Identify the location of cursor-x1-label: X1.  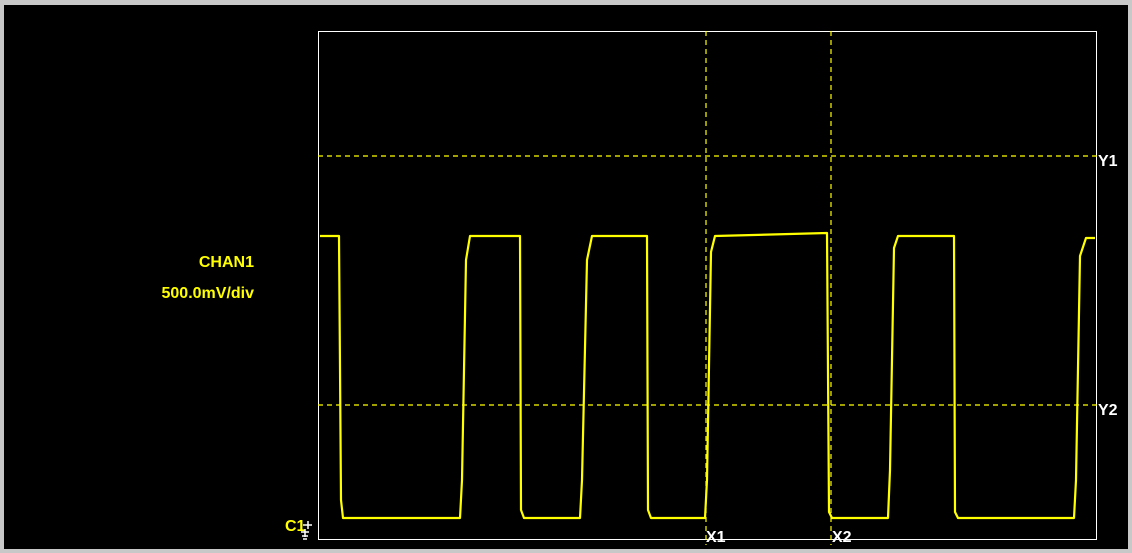
(716, 537).